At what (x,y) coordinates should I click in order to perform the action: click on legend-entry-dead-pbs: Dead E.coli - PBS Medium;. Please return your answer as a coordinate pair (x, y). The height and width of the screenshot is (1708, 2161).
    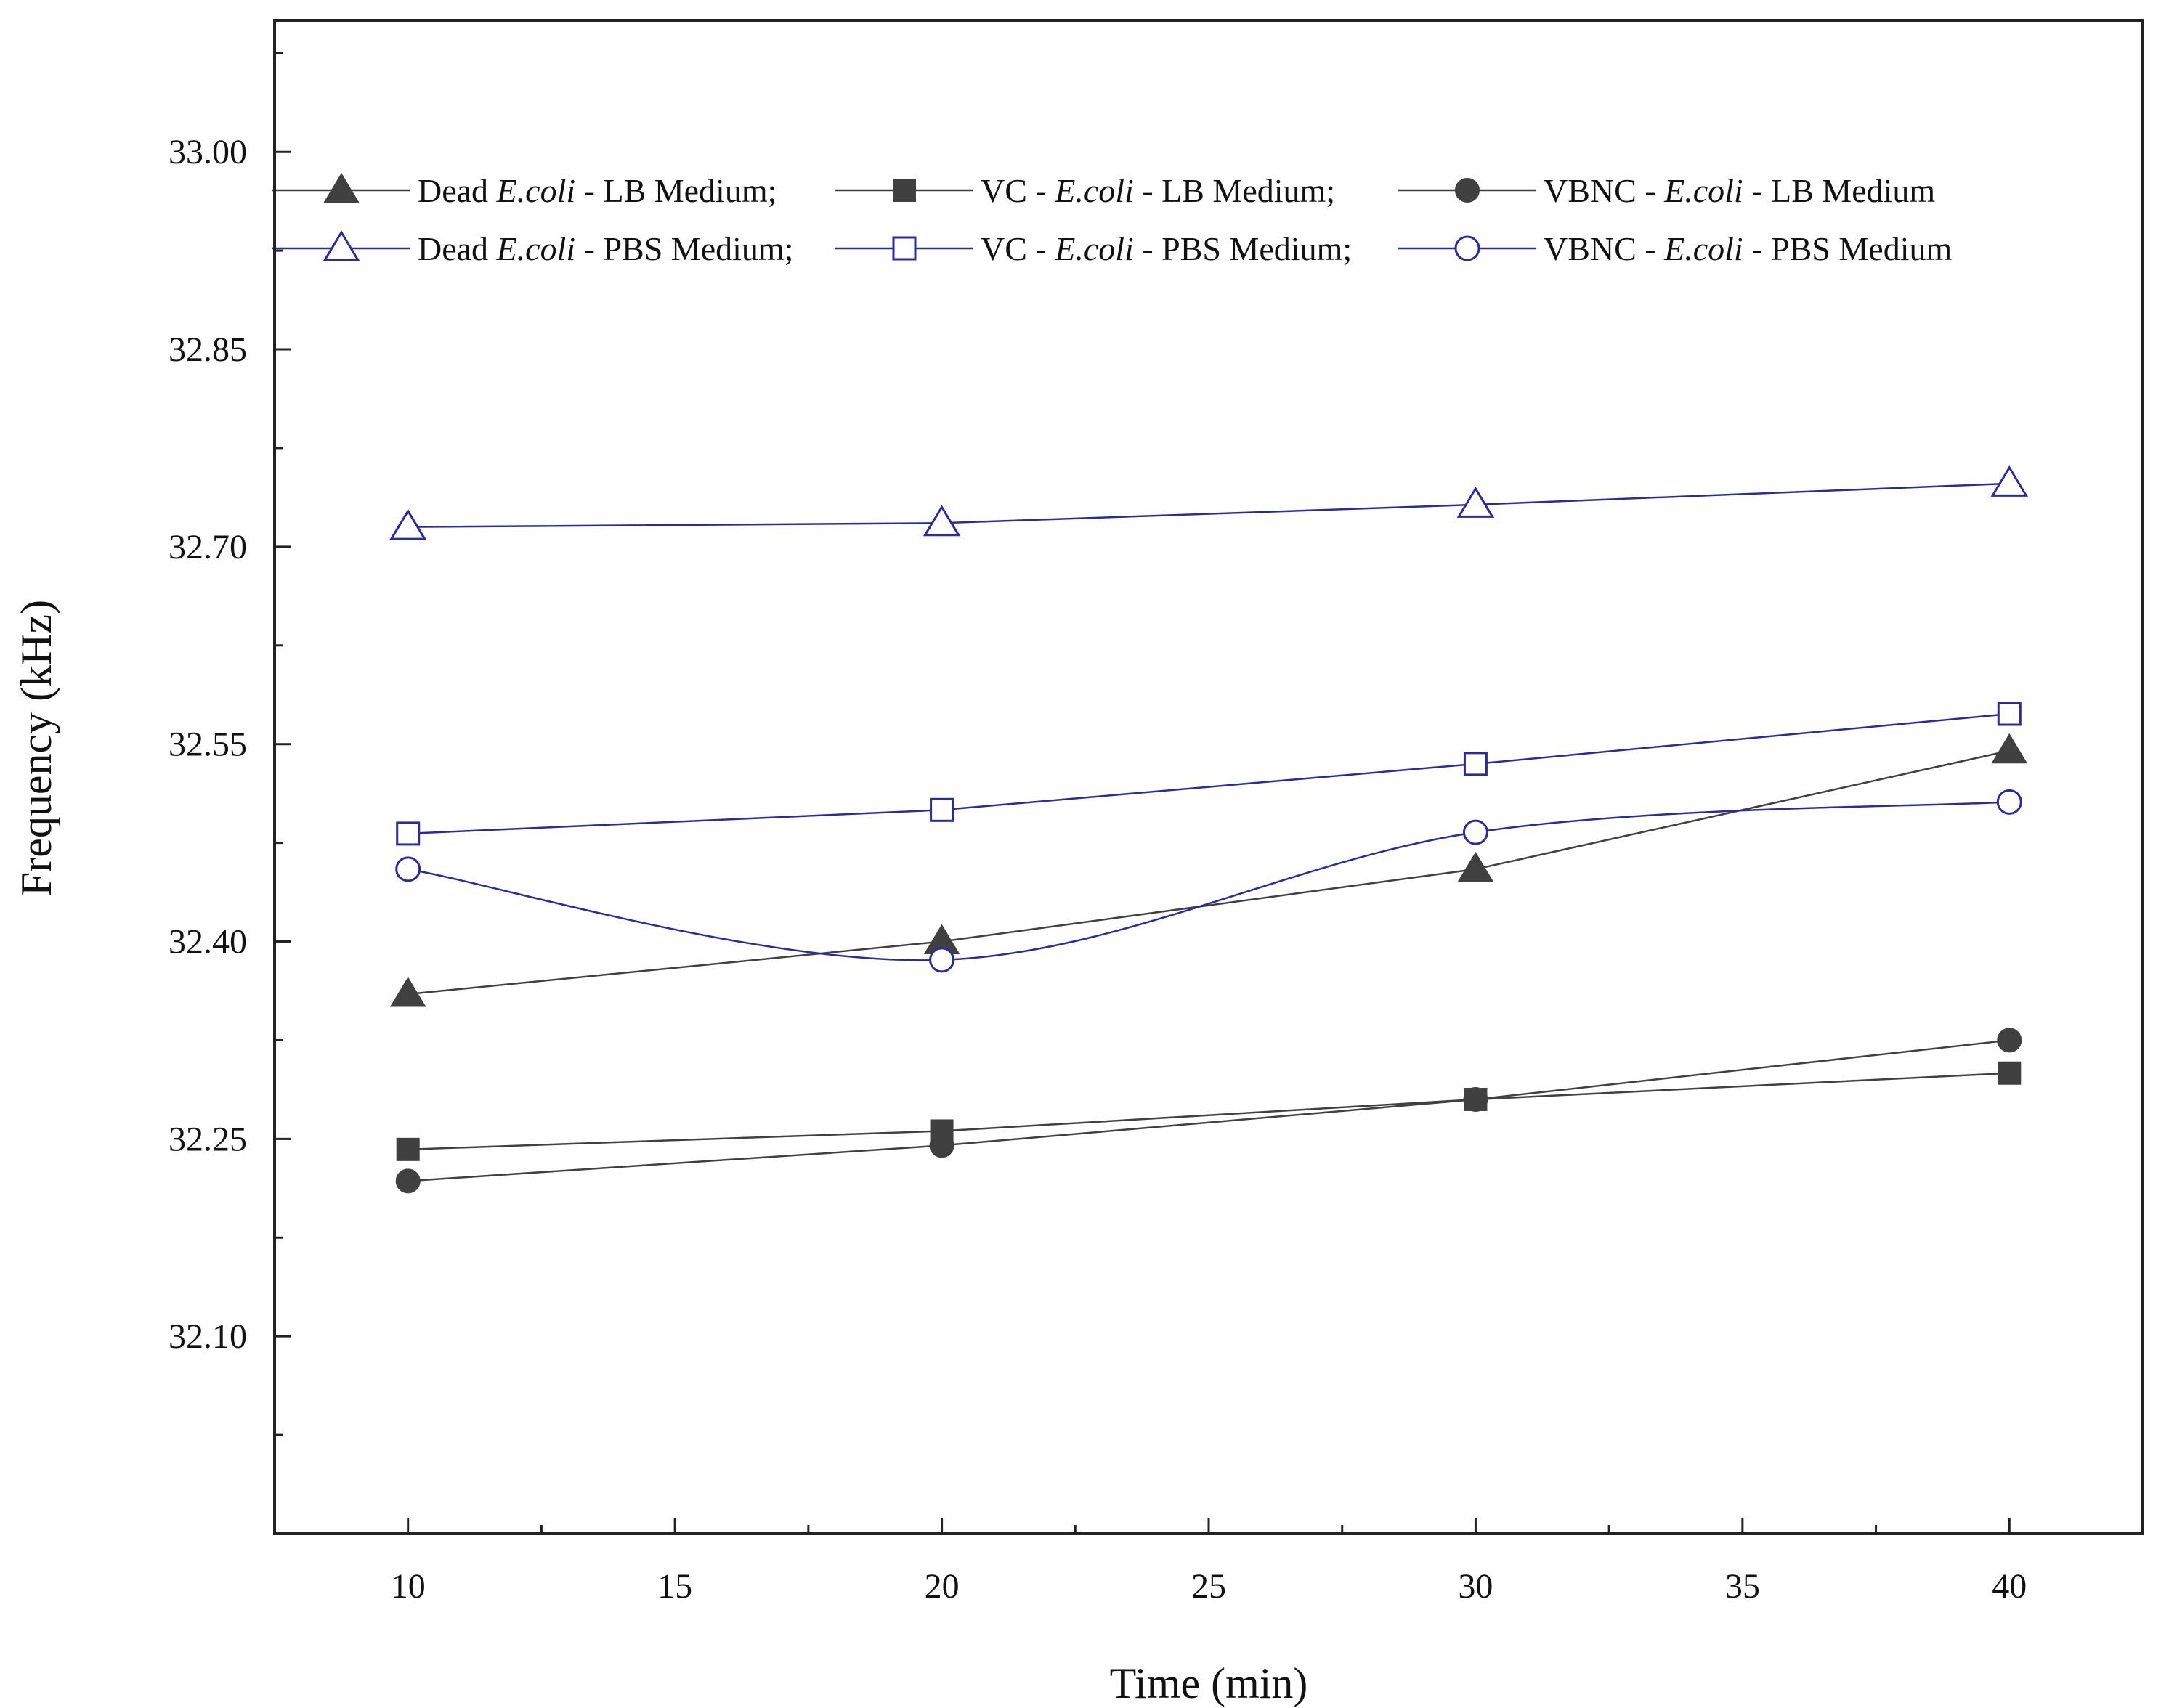
    Looking at the image, I should click on (532, 248).